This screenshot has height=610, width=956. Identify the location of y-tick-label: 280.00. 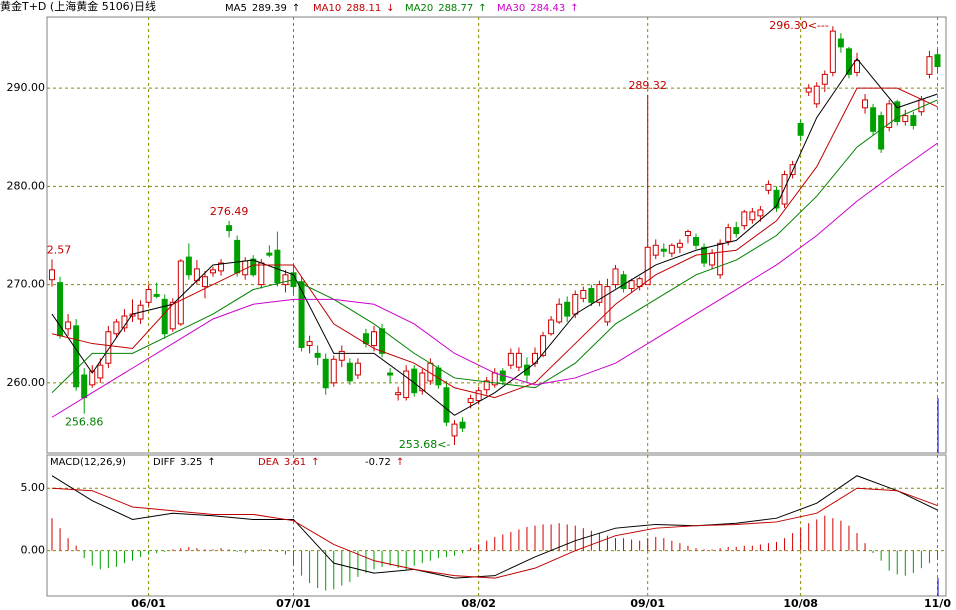
(26, 185).